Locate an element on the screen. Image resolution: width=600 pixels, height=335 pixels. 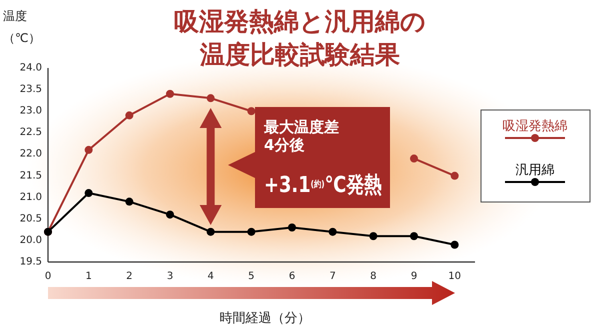
annotation: 最大温度差 is located at coordinates (301, 127).